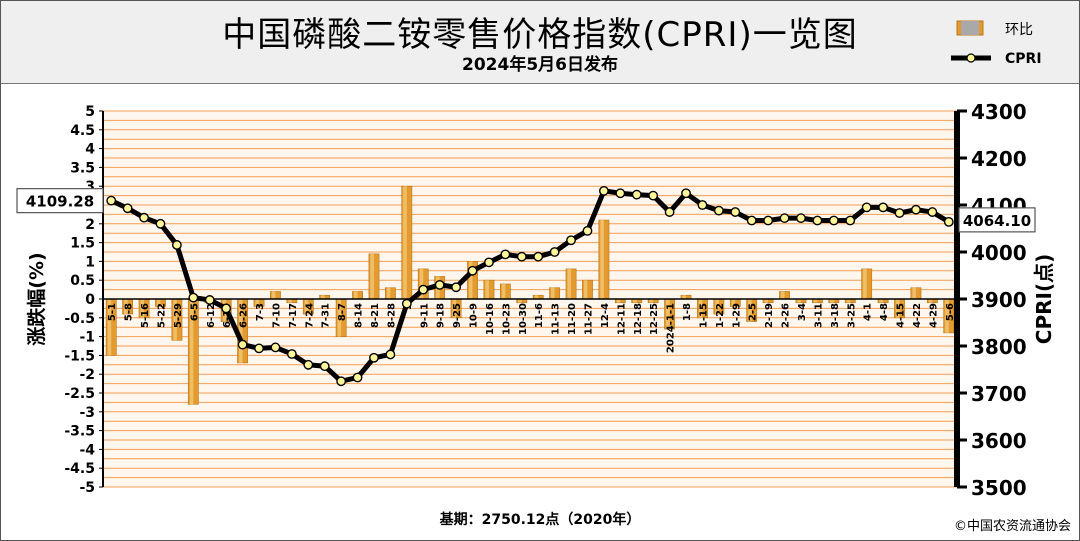 The width and height of the screenshot is (1080, 541). Describe the element at coordinates (506, 319) in the screenshot. I see `category-label: 10-23` at that location.